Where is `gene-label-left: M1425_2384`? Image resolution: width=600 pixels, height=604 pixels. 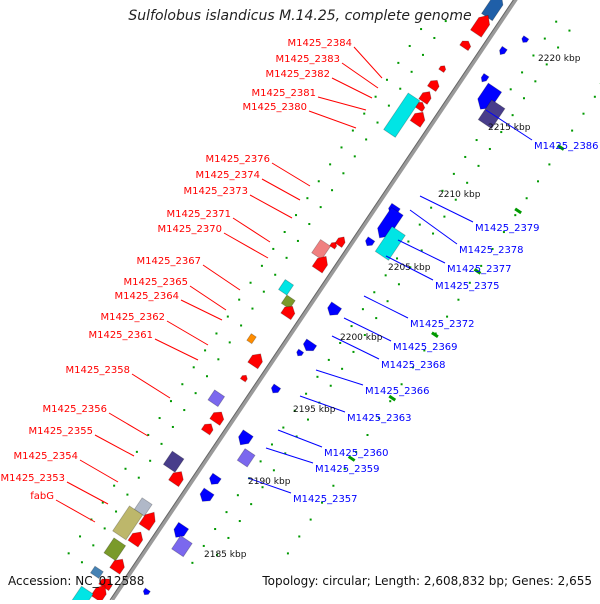 gene-label-left: M1425_2384 is located at coordinates (319, 43).